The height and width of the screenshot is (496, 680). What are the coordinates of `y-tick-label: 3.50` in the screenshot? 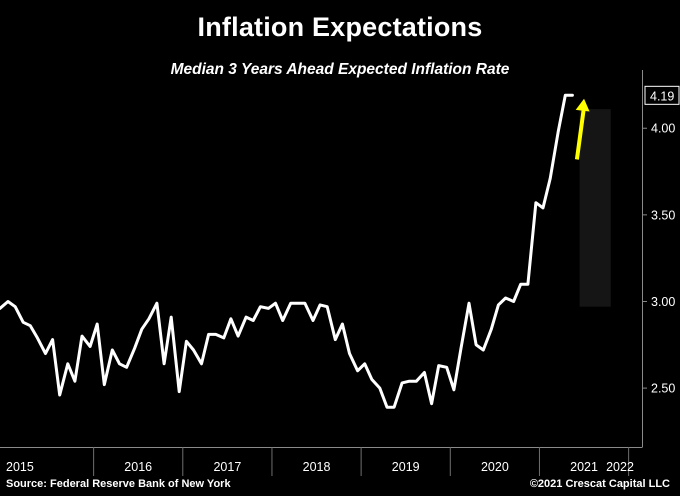 It's located at (663, 215).